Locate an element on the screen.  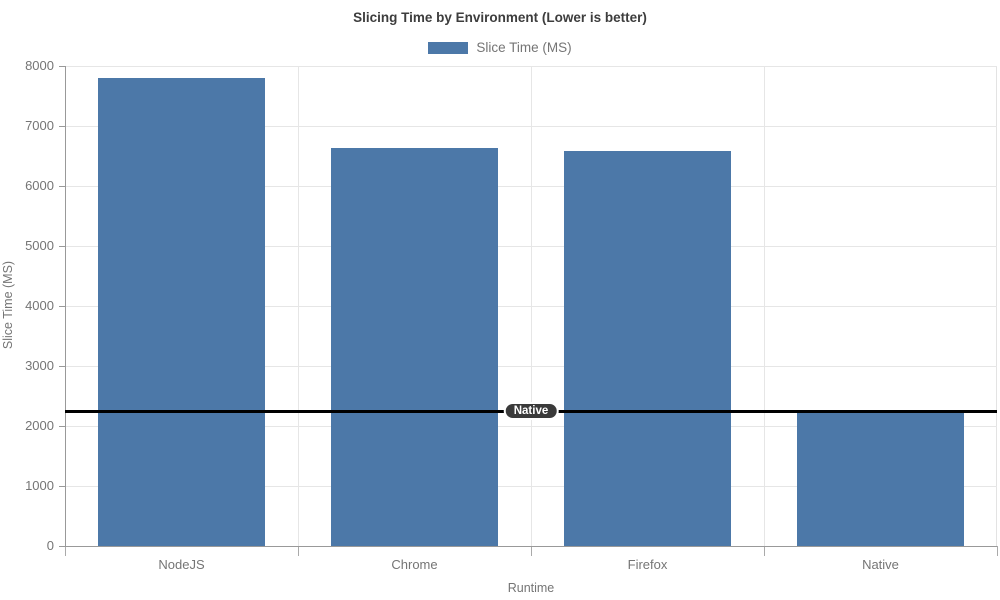
y-tick-label: 5000 is located at coordinates (39, 245).